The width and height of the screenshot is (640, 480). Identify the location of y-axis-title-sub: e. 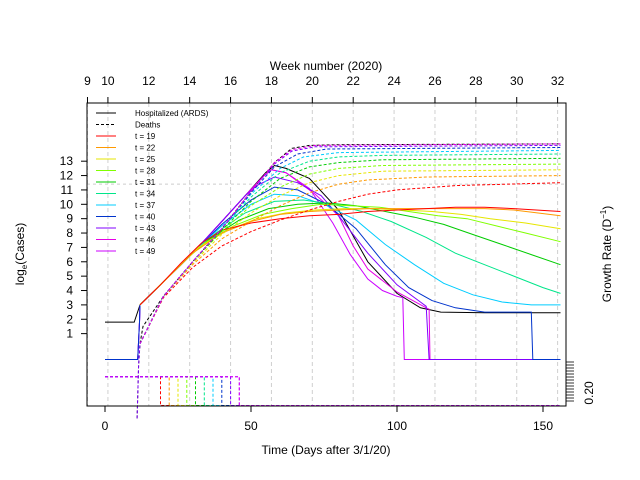
(24, 266).